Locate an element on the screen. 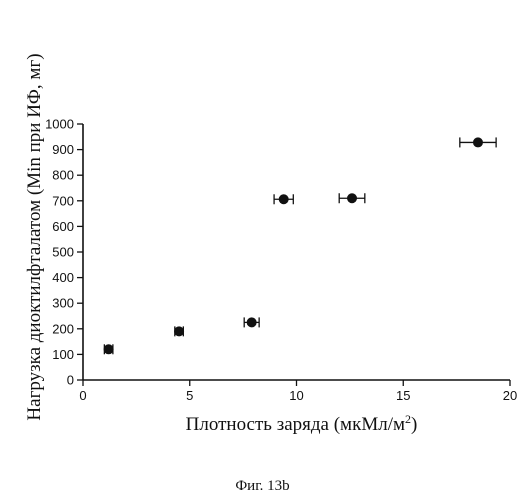  x-axis-title-main: Плотность заряда (мкМл/м is located at coordinates (295, 424).